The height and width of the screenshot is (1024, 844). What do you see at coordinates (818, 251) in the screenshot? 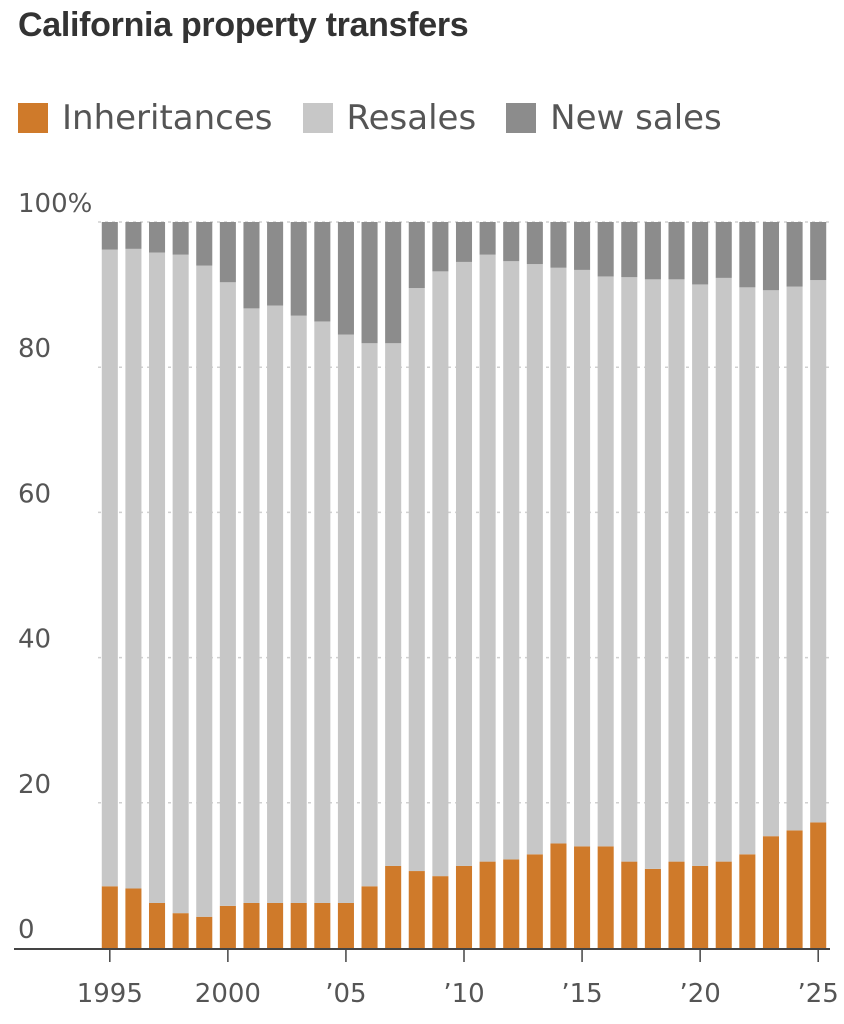
I see `bar-new_sales-2025` at bounding box center [818, 251].